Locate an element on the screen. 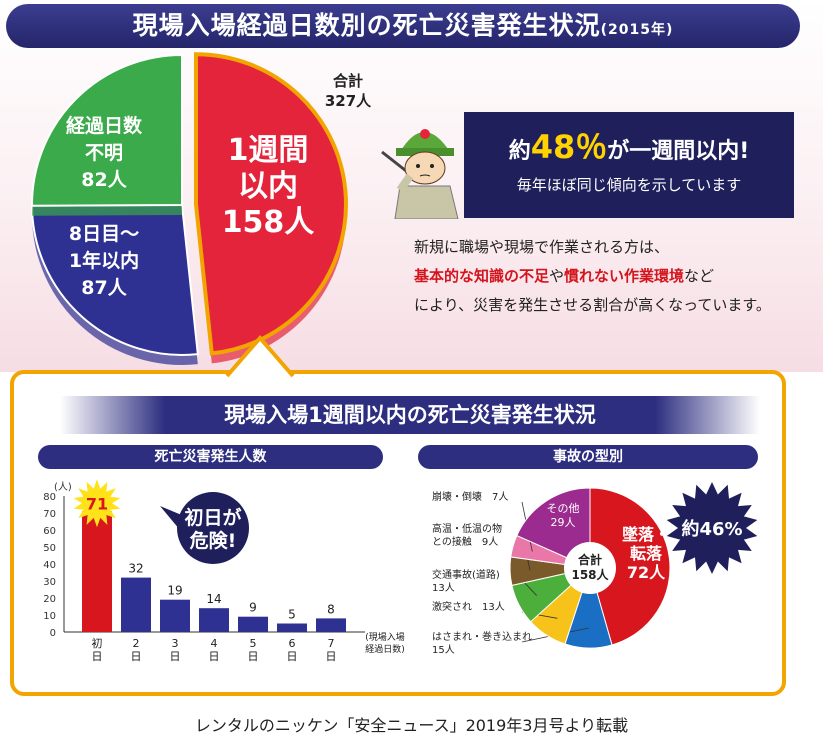 The height and width of the screenshot is (748, 823). bar-x-label: (現場入場経過日数) is located at coordinates (385, 643).